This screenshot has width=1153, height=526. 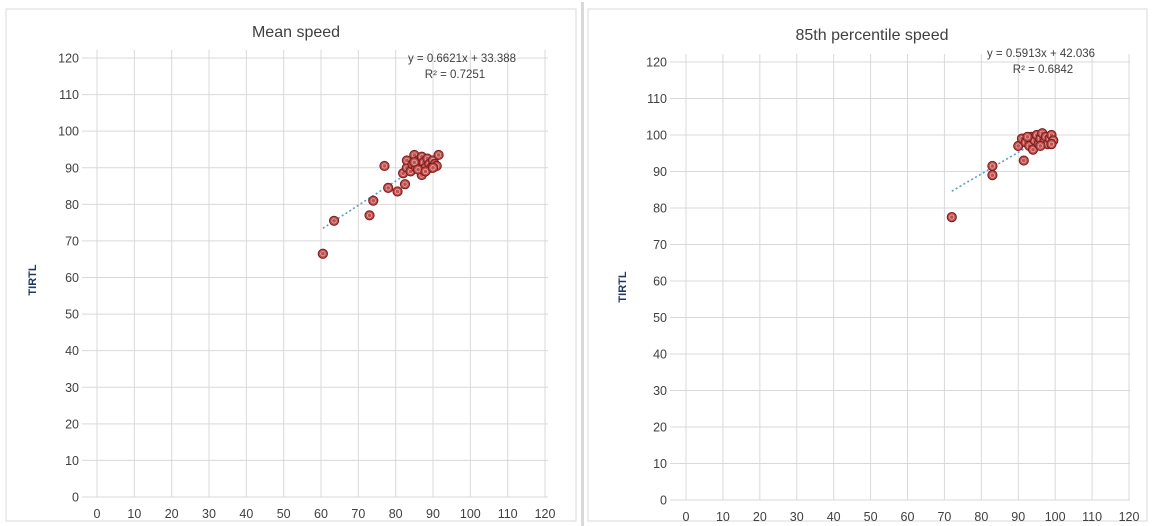 I want to click on 85th-percentile-x-tick-label: 90, so click(x=1018, y=517).